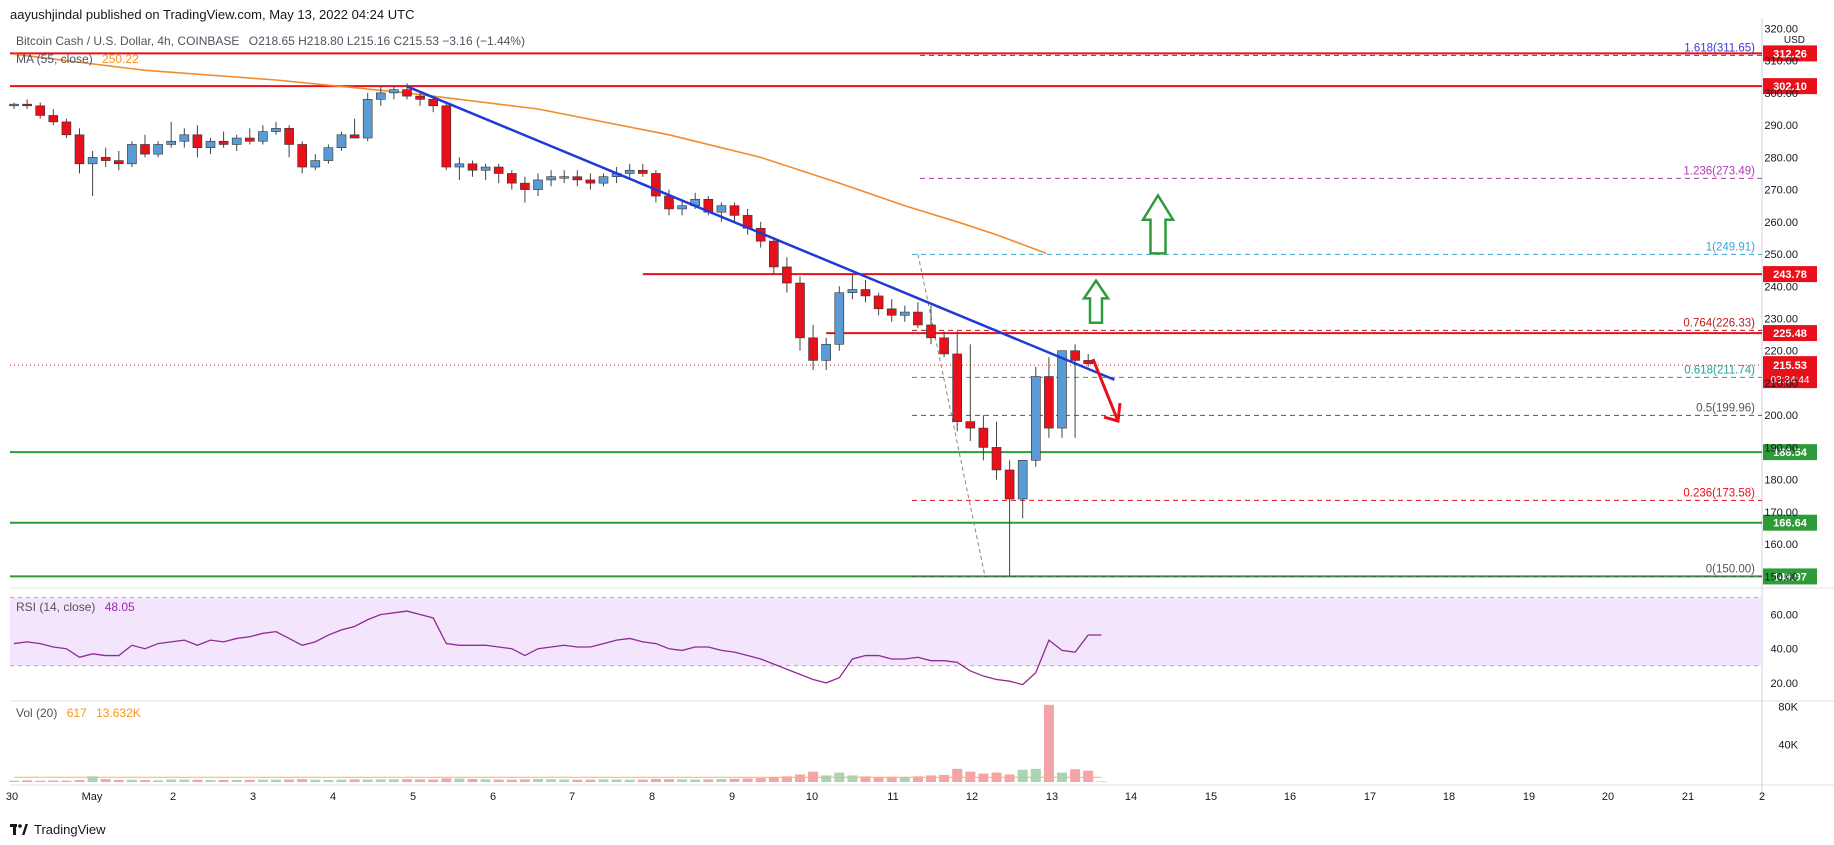 Image resolution: width=1834 pixels, height=845 pixels. I want to click on brand-name: TradingView, so click(70, 829).